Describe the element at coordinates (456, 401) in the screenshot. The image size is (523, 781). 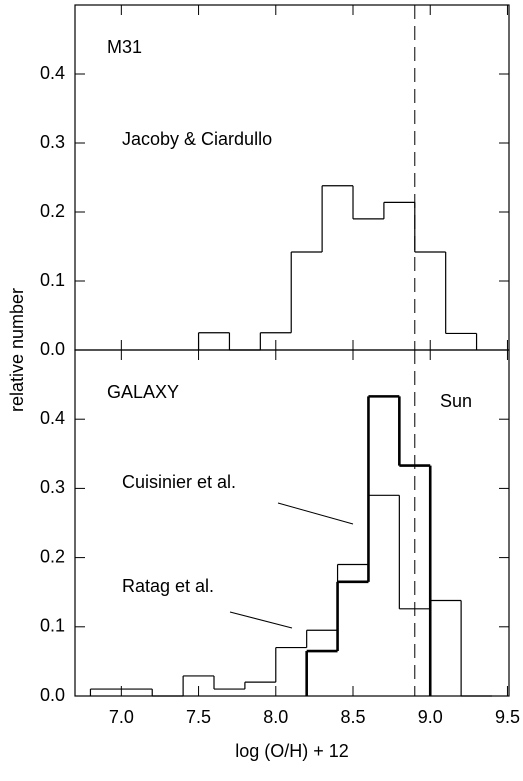
I see `annotation: Sun` at that location.